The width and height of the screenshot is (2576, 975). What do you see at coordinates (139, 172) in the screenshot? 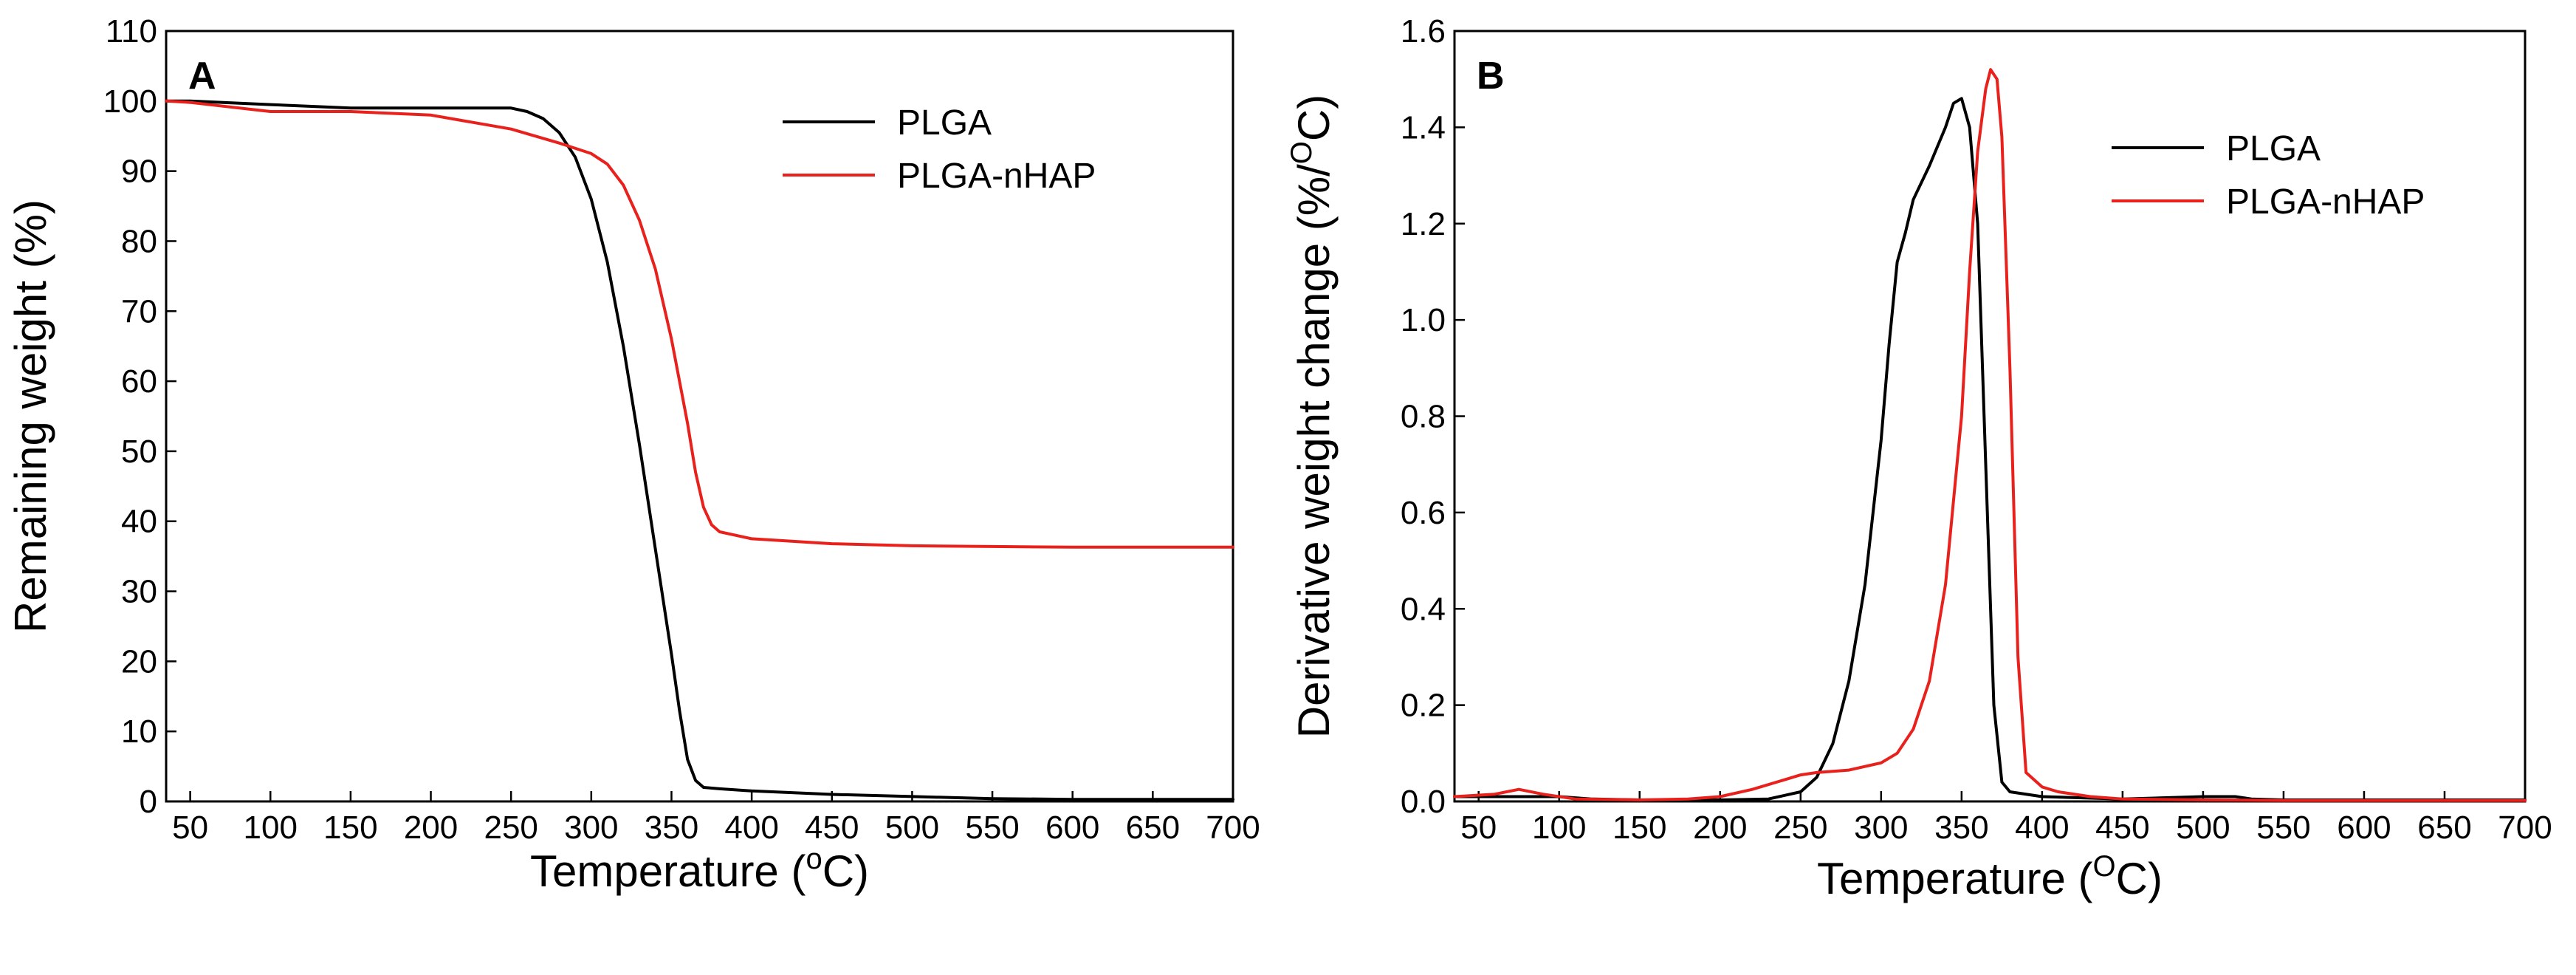
I see `y-tick-label: 90` at bounding box center [139, 172].